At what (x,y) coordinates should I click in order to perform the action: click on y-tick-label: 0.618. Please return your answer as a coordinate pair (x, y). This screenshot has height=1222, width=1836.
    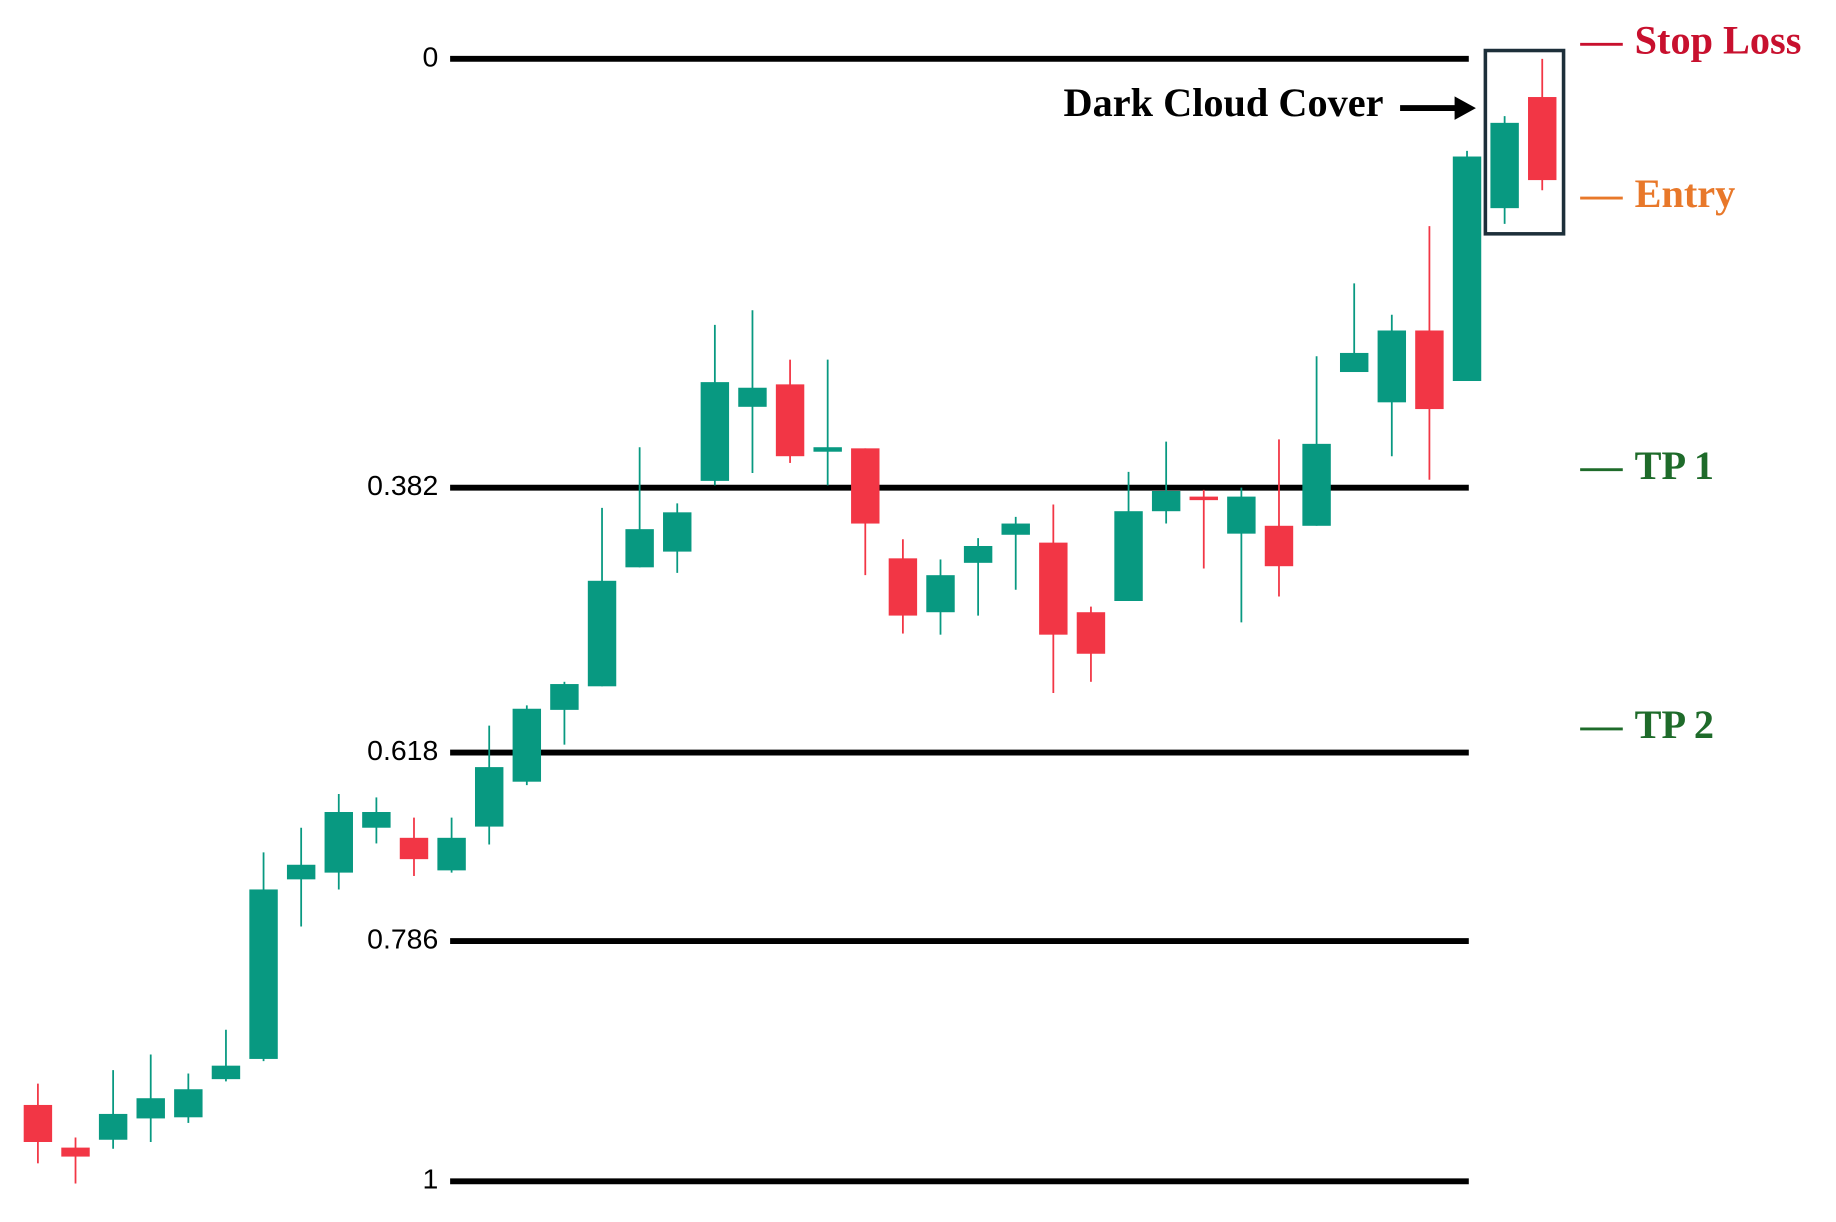
    Looking at the image, I should click on (402, 750).